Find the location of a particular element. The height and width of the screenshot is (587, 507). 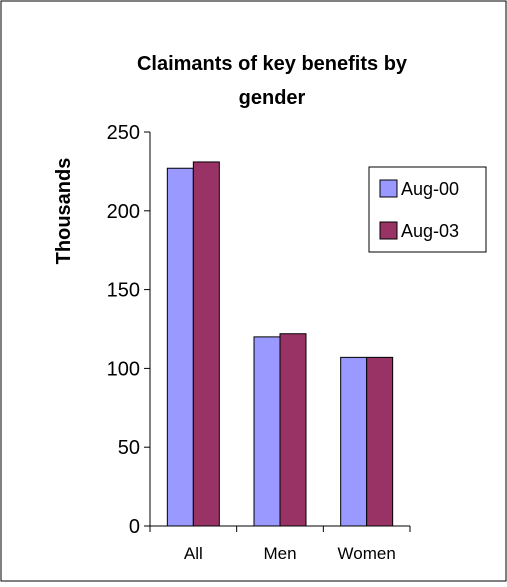

y-tick-label: 150 is located at coordinates (123, 291).